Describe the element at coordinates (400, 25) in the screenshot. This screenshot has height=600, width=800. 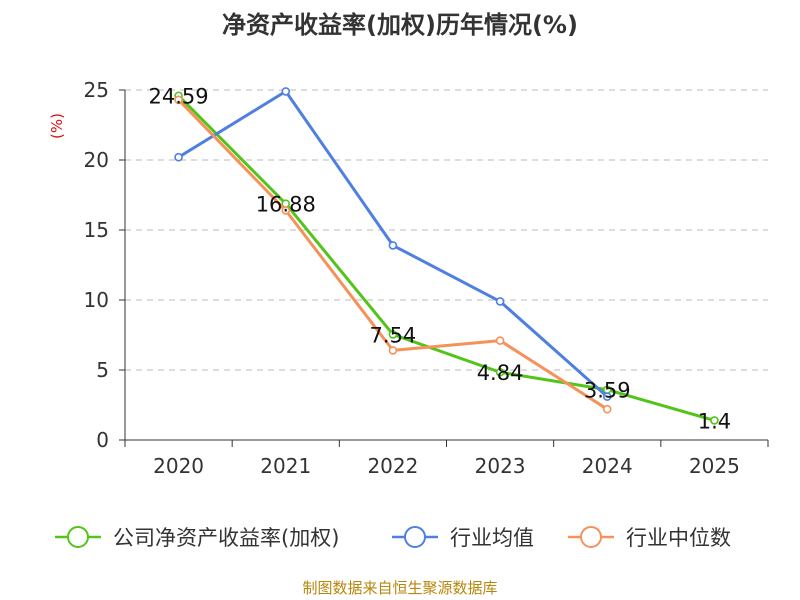
I see `chart-title: 净资产收益率(加权)历年情况(%)` at that location.